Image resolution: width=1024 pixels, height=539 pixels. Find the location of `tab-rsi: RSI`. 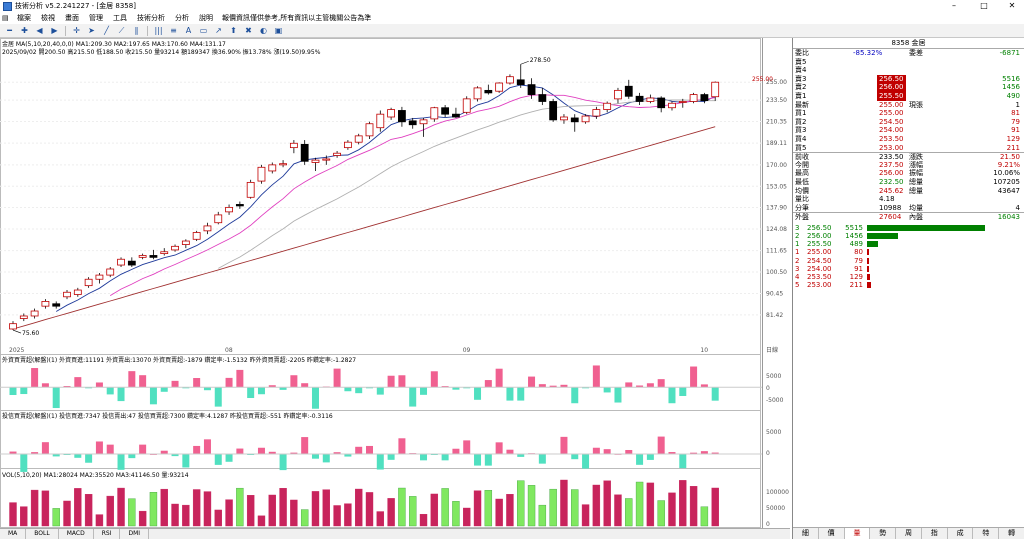

tab-rsi: RSI is located at coordinates (107, 534).